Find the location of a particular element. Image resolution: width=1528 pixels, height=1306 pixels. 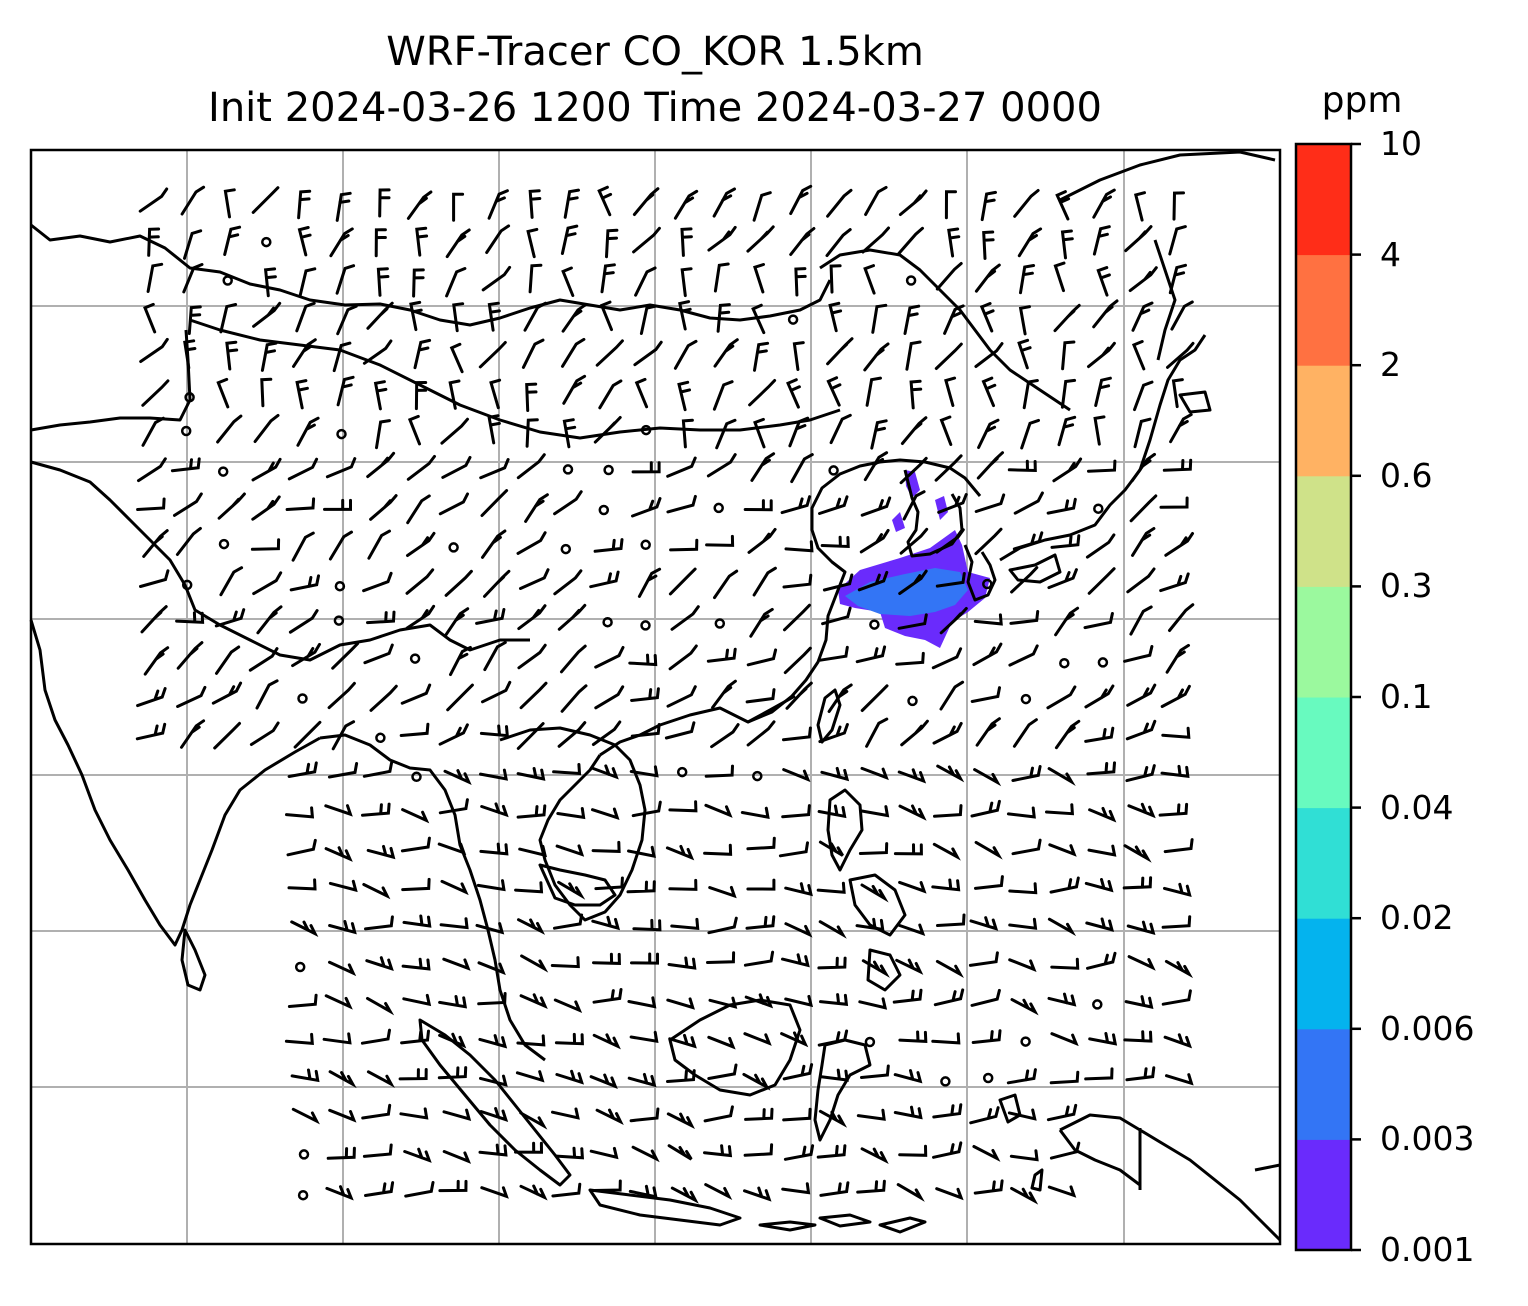

co-tracer-plume is located at coordinates (914, 559).